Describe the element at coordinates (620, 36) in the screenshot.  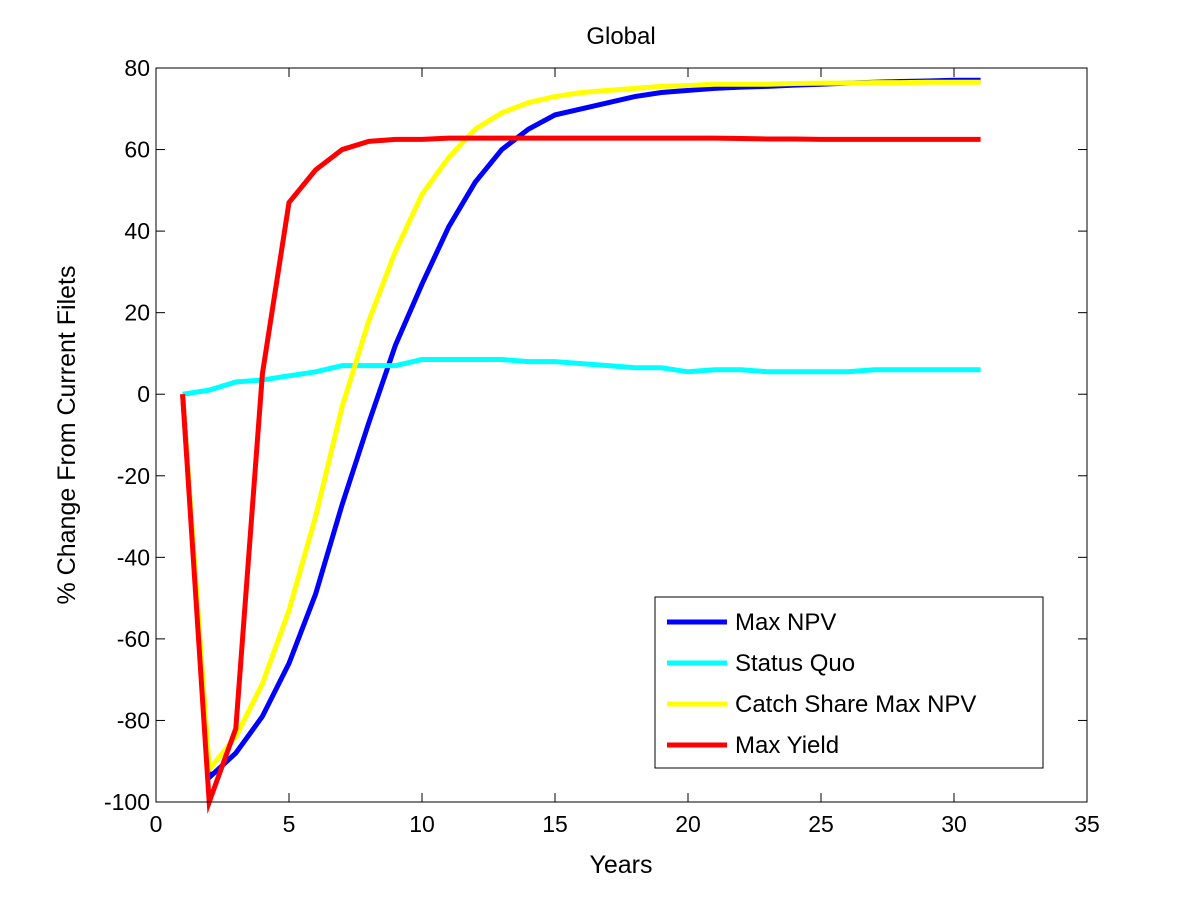
I see `chart-title: Global` at that location.